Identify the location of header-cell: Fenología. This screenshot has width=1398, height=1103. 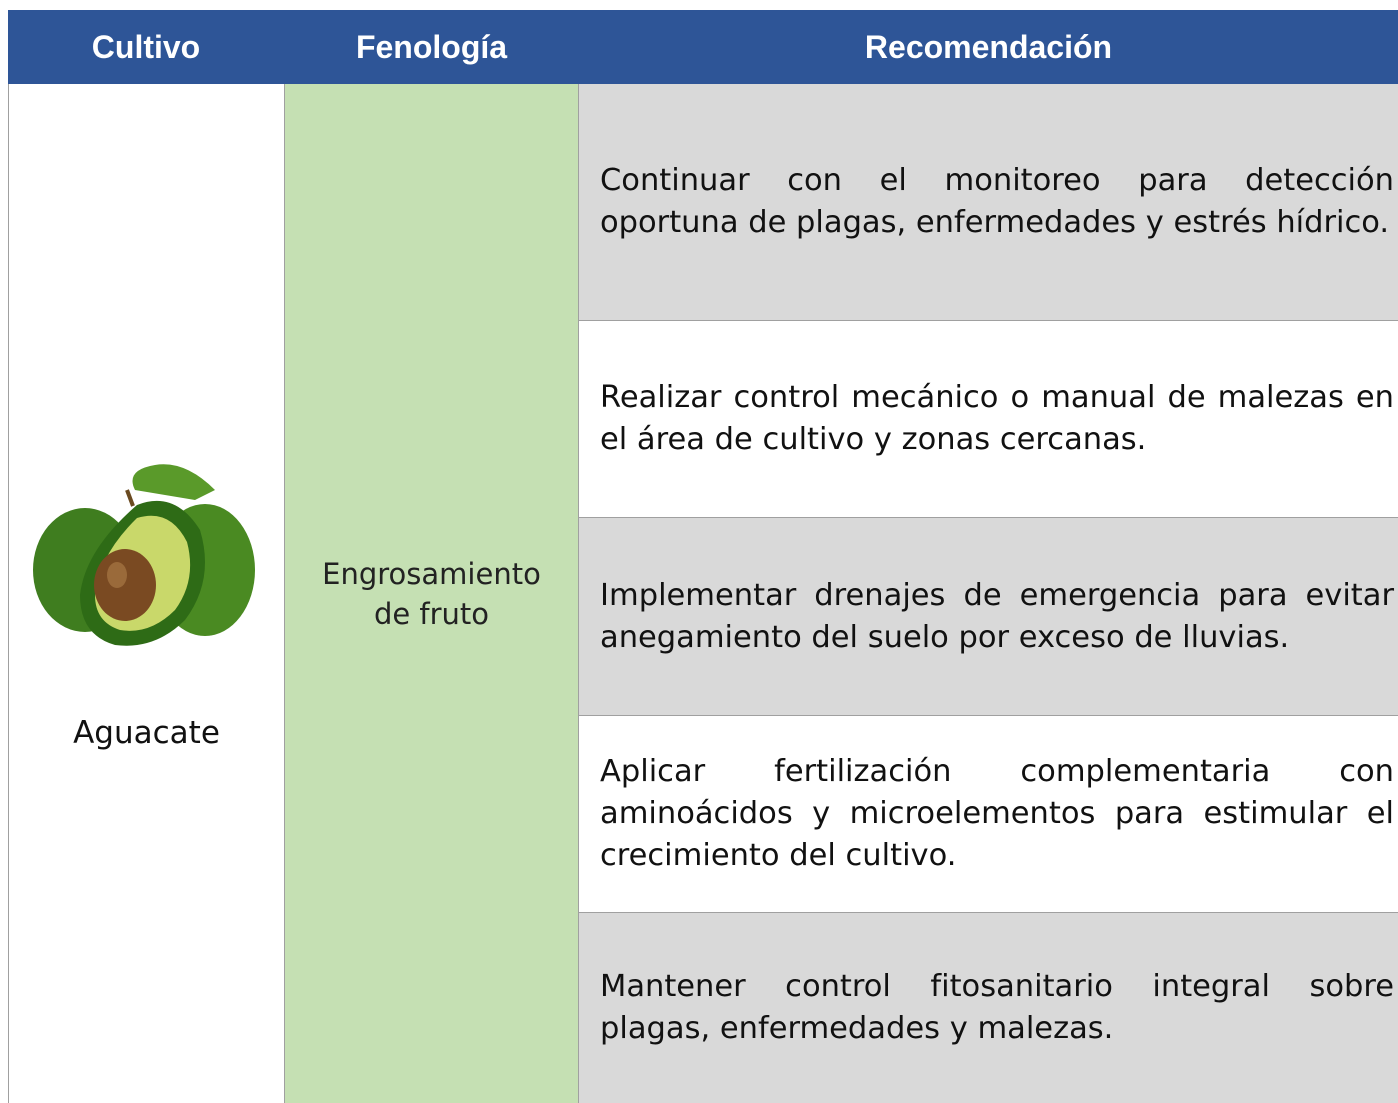
(431, 47).